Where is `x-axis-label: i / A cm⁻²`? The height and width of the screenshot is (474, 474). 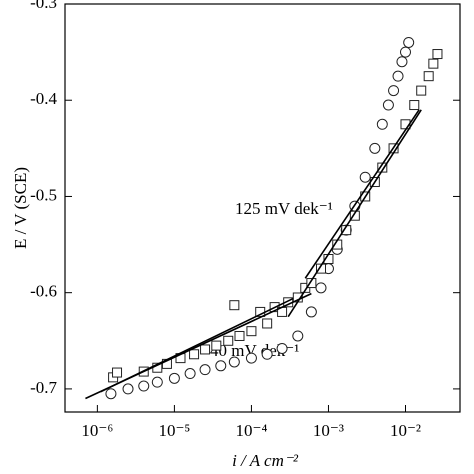
x-axis-label: i / A cm⁻² is located at coordinates (265, 460).